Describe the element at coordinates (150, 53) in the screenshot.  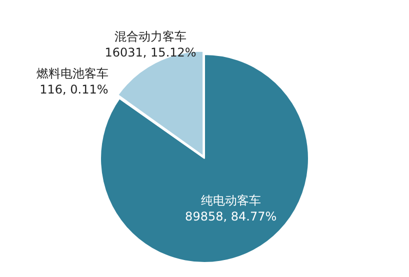
I see `data-label: 16031, 15.12%` at that location.